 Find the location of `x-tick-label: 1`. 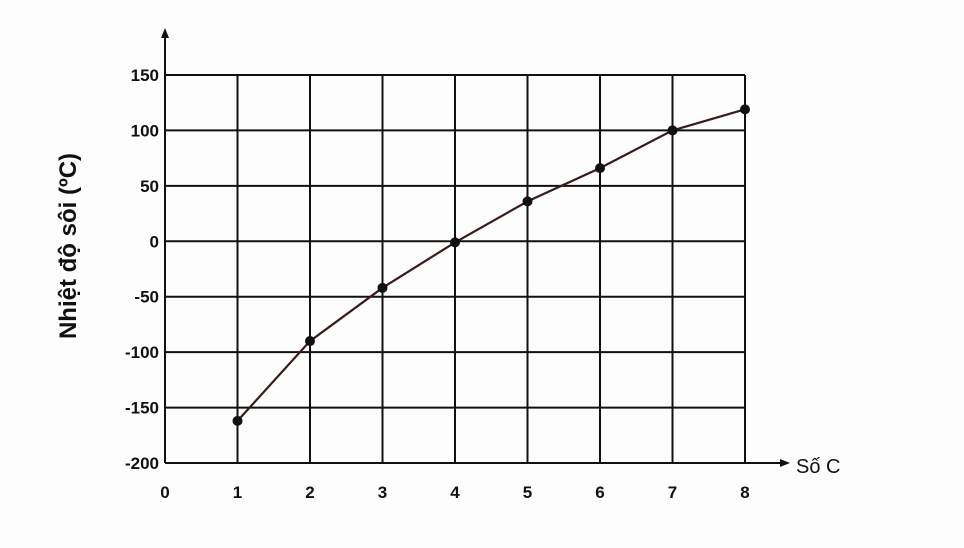

x-tick-label: 1 is located at coordinates (237, 492).